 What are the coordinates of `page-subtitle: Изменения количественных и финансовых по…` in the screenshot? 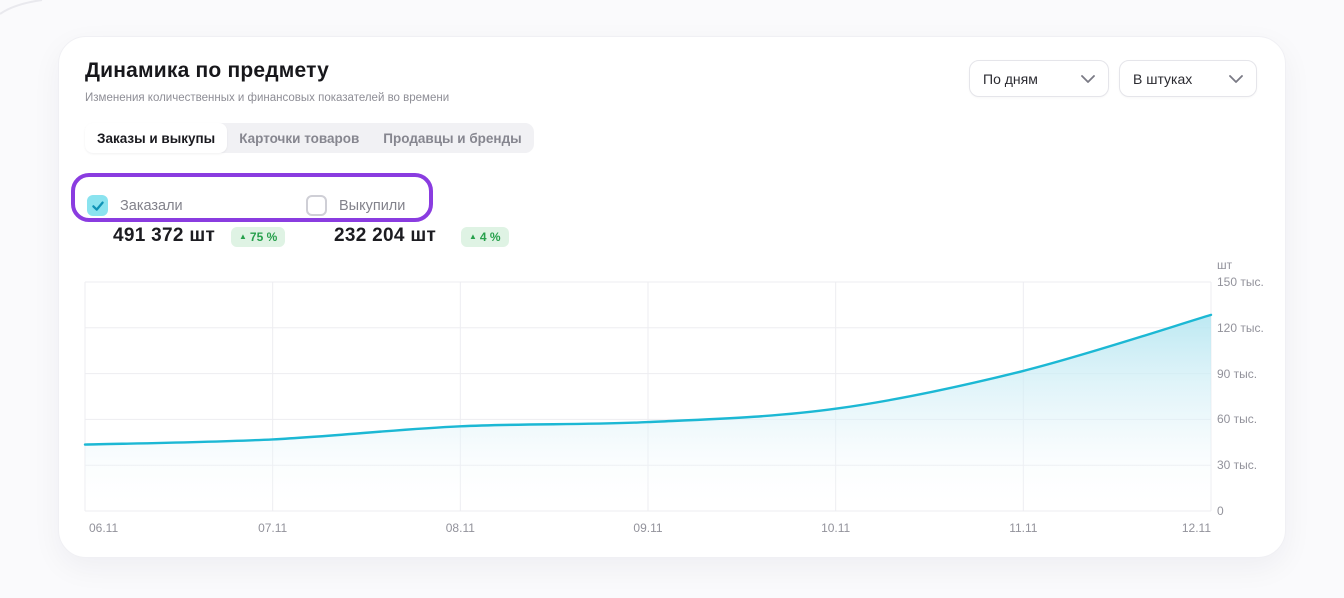 It's located at (267, 98).